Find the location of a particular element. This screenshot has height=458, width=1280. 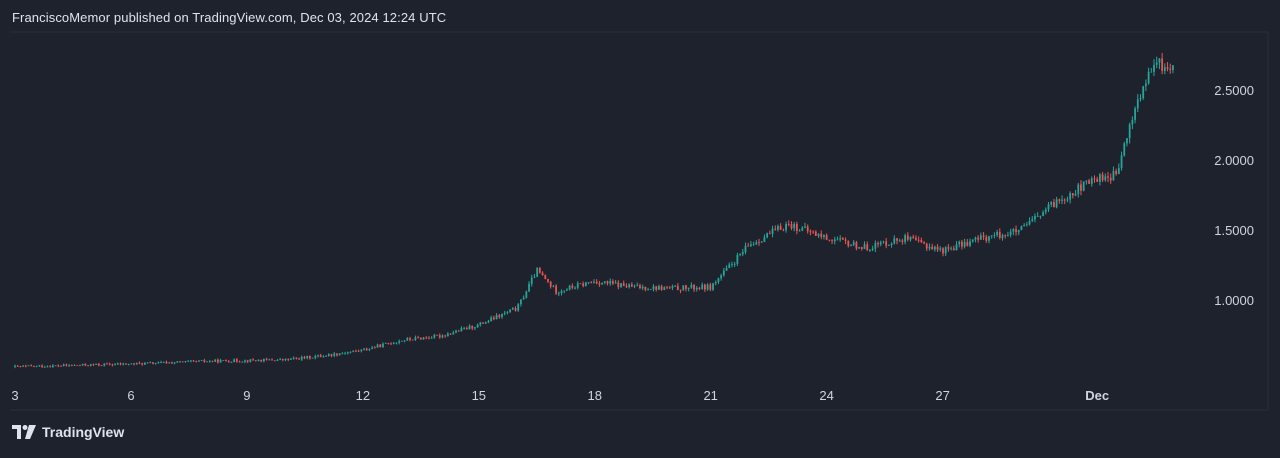

footer-brand: TradingView is located at coordinates (68, 432).